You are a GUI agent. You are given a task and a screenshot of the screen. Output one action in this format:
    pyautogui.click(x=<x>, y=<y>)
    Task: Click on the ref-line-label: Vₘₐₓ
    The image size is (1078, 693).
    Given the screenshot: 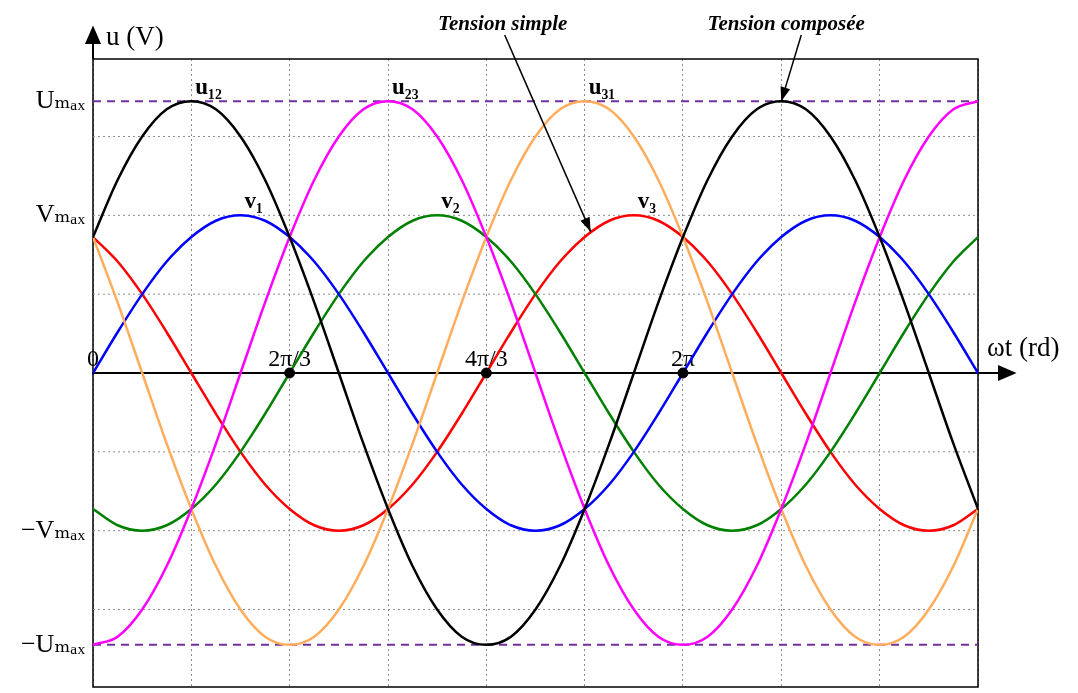 What is the action you would take?
    pyautogui.click(x=60, y=214)
    